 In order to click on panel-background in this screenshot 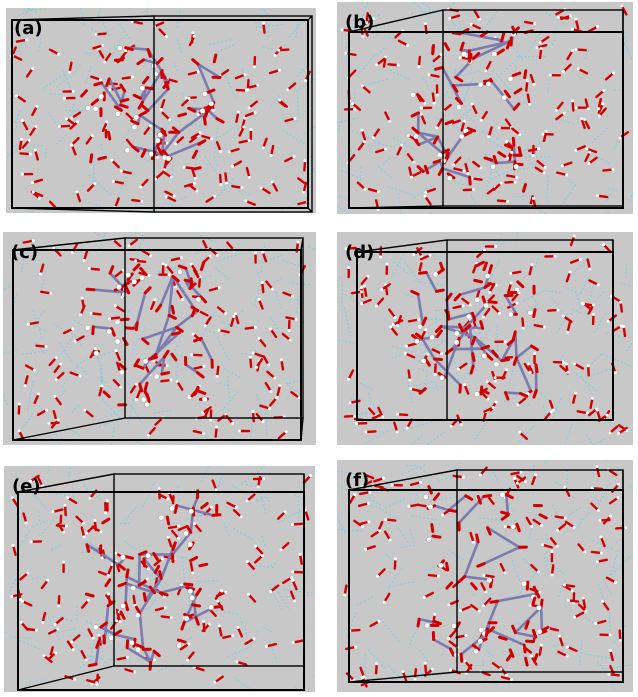, I will do `click(159, 338)`.